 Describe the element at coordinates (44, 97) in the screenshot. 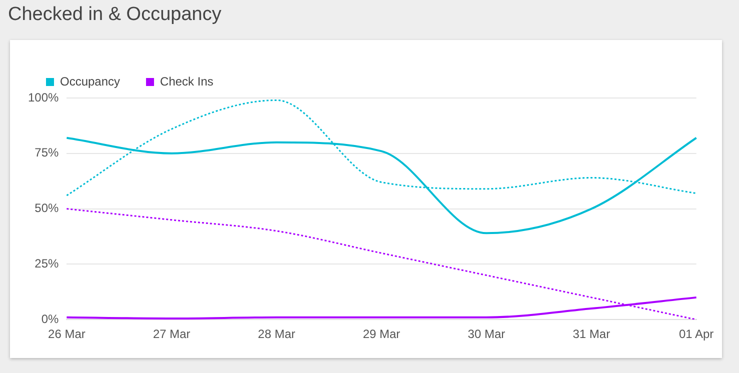

I see `y-tick-label: 100%` at that location.